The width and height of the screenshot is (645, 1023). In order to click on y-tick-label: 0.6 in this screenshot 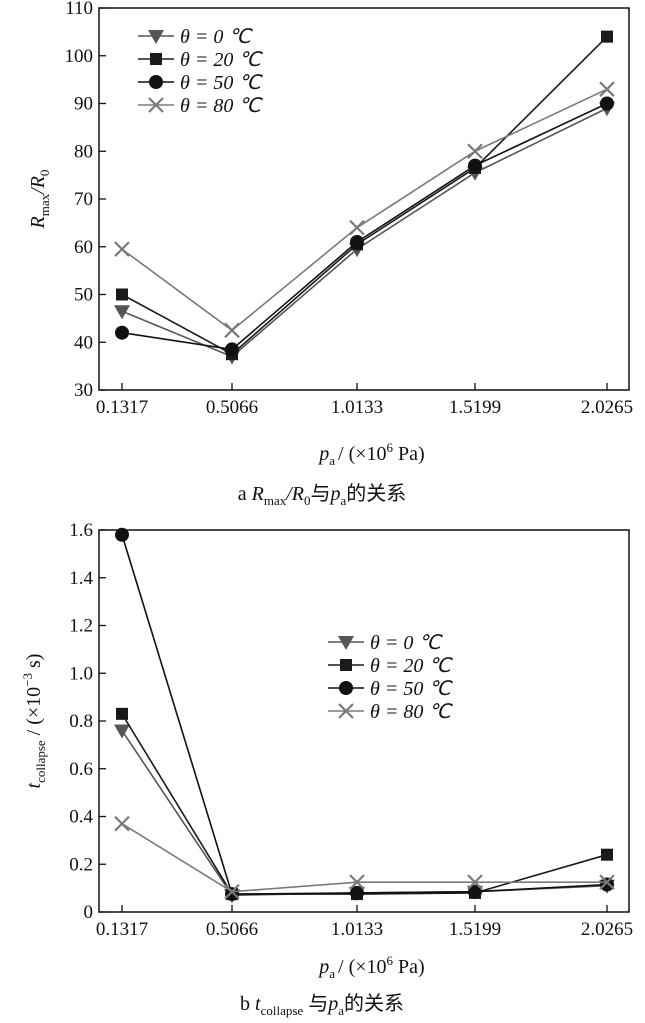, I will do `click(81, 769)`.